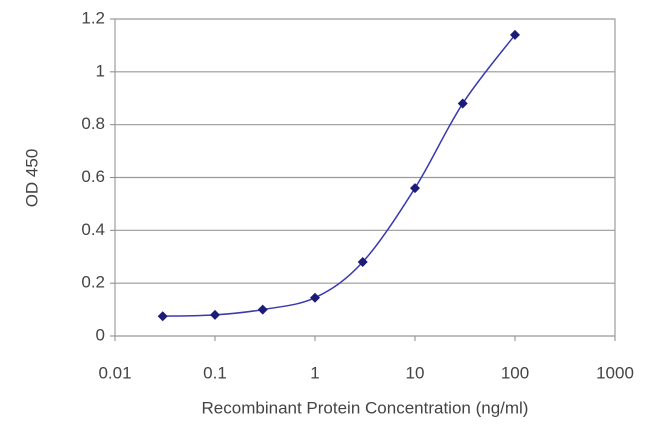 The image size is (650, 434). What do you see at coordinates (615, 372) in the screenshot?
I see `x-tick-label: 1000` at bounding box center [615, 372].